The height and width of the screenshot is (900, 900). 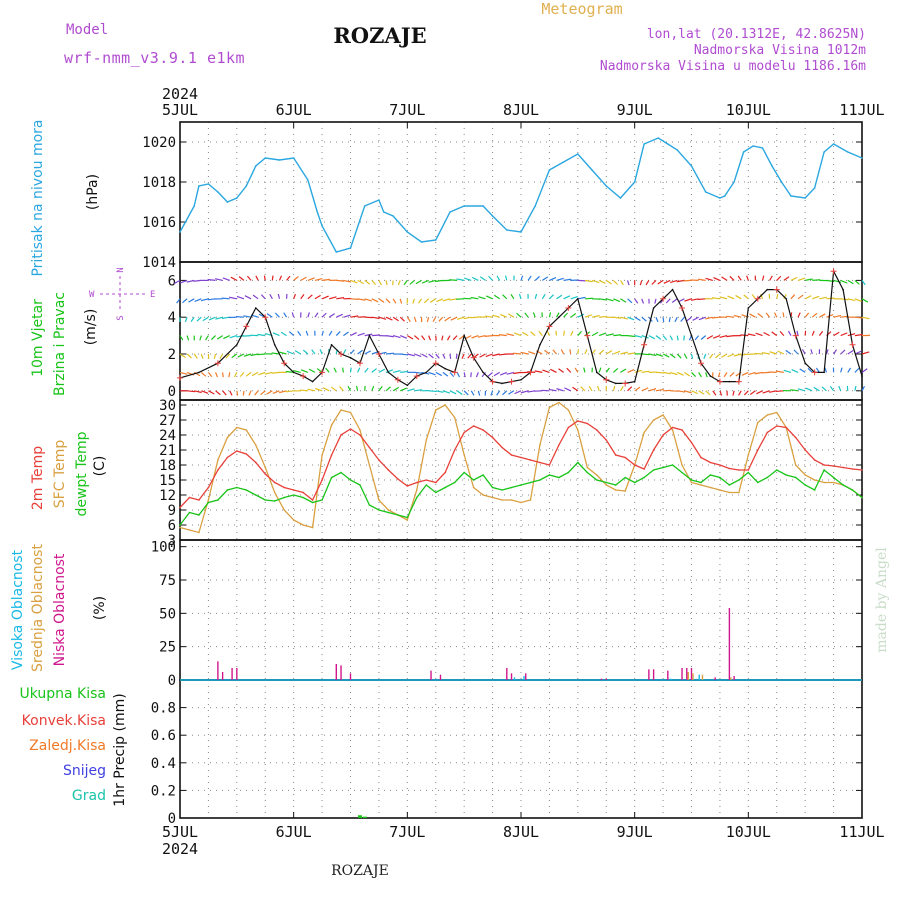 I want to click on sfc-temp-line, so click(x=521, y=467).